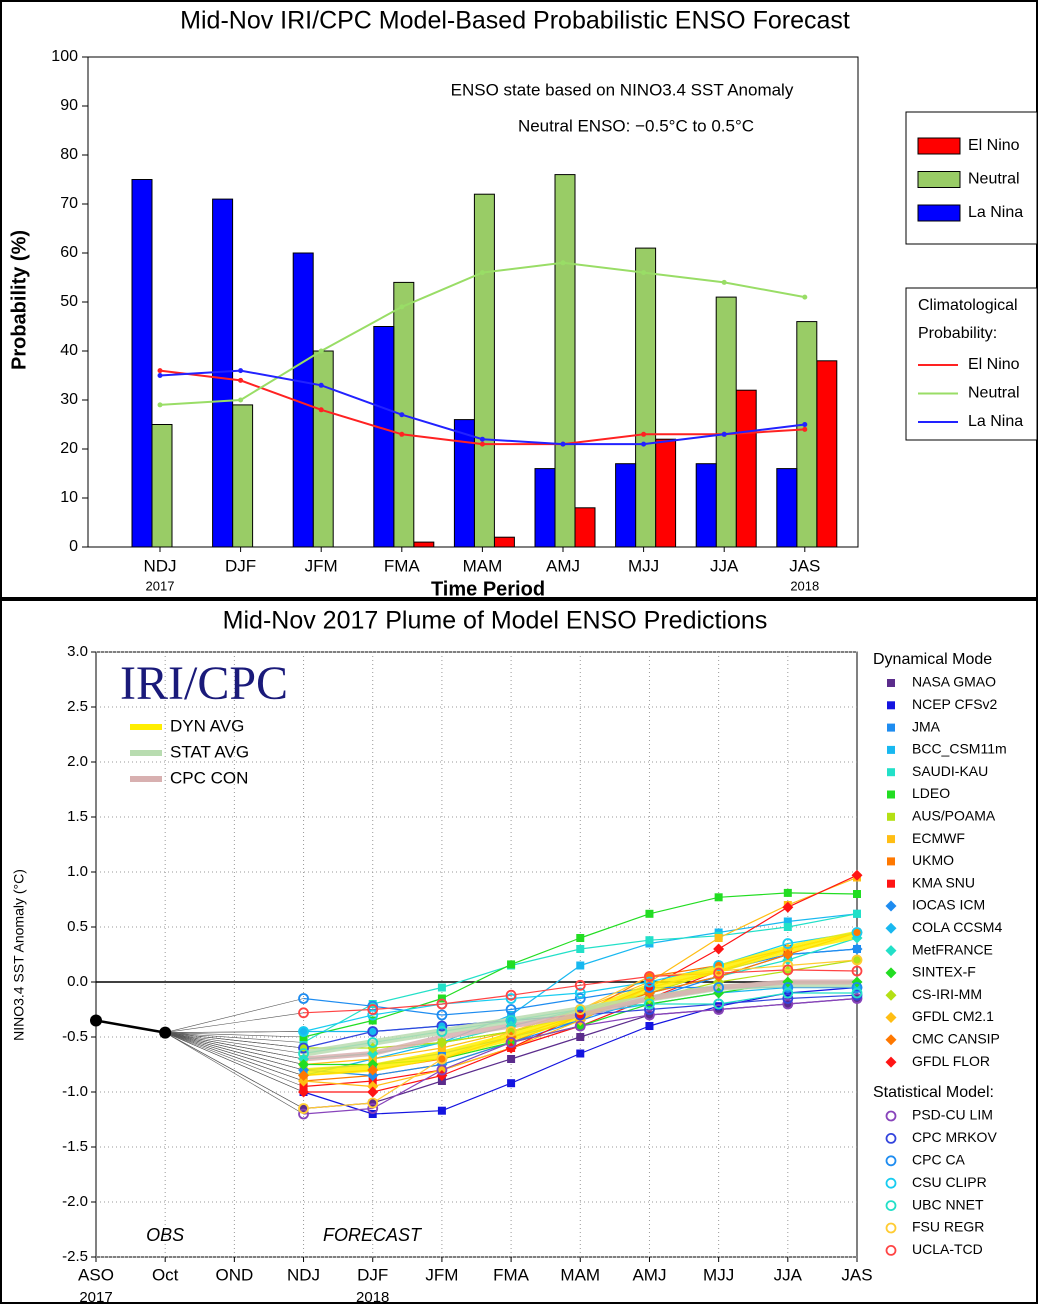 Image resolution: width=1038 pixels, height=1304 pixels. What do you see at coordinates (209, 751) in the screenshot?
I see `legend-label: STAT AVG` at bounding box center [209, 751].